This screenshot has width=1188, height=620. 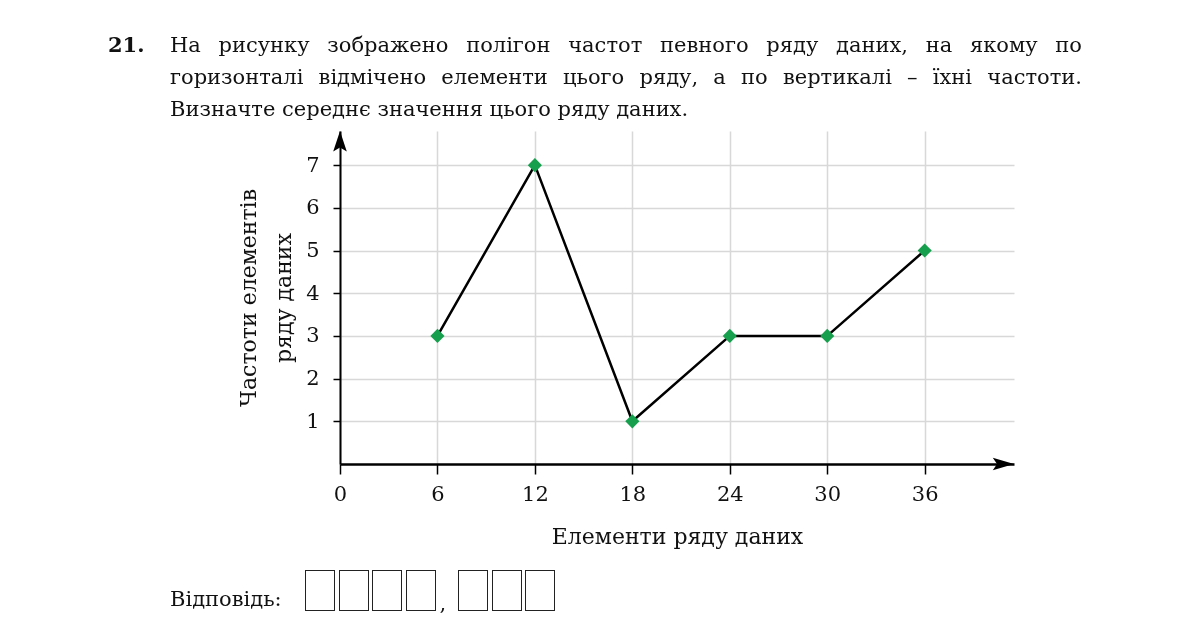 I want to click on x-tick-label: 30, so click(x=828, y=493).